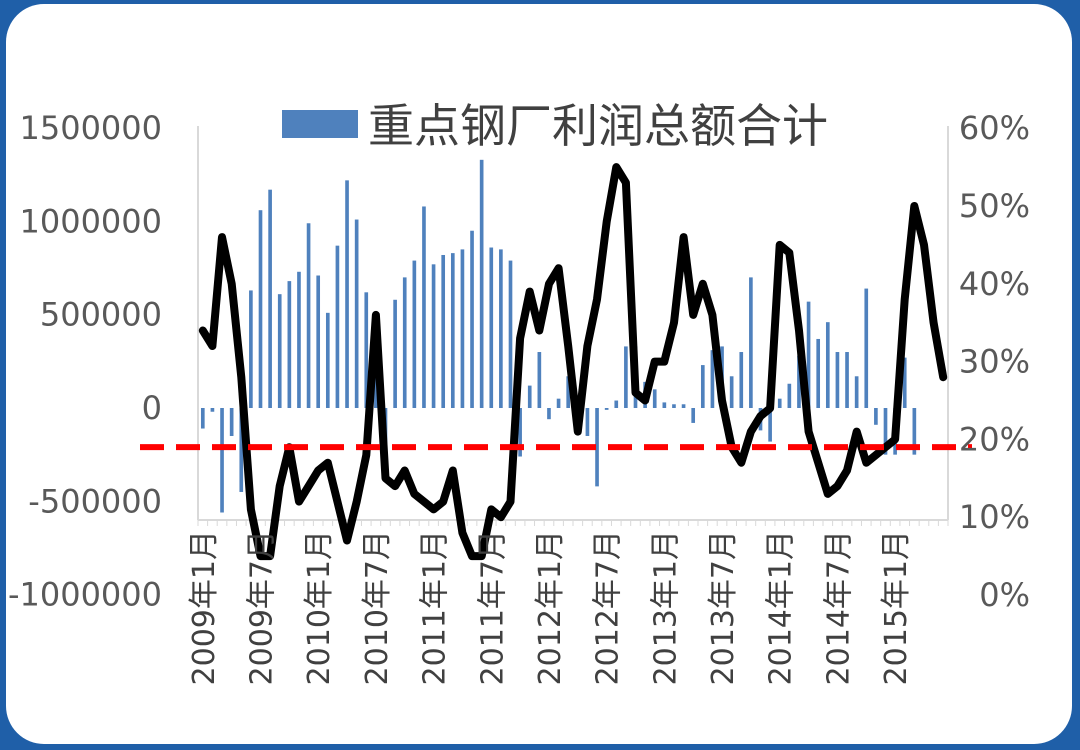 This screenshot has height=750, width=1080. I want to click on x-tick-label: 2012年1月, so click(550, 607).